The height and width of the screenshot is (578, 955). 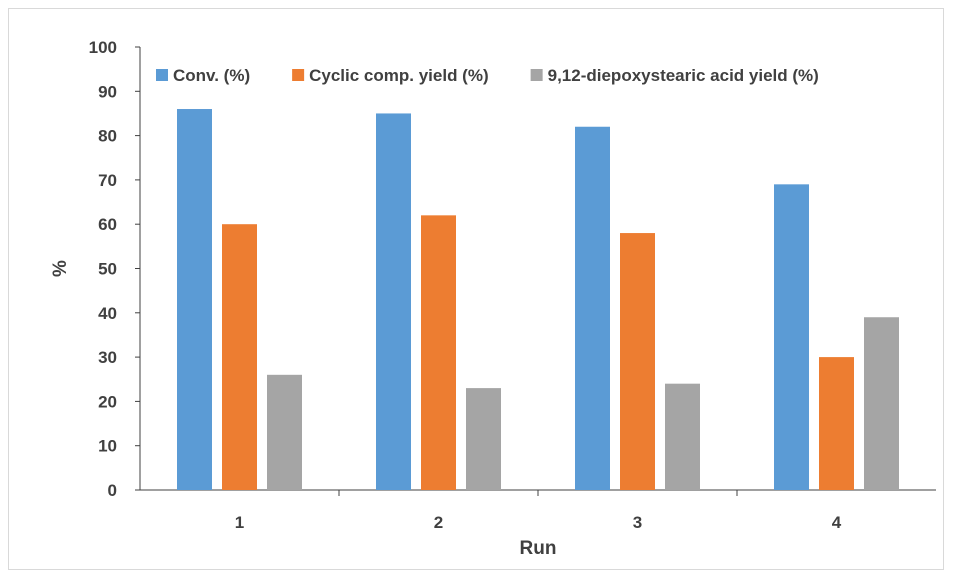 What do you see at coordinates (107, 224) in the screenshot?
I see `y-tick-label: 60` at bounding box center [107, 224].